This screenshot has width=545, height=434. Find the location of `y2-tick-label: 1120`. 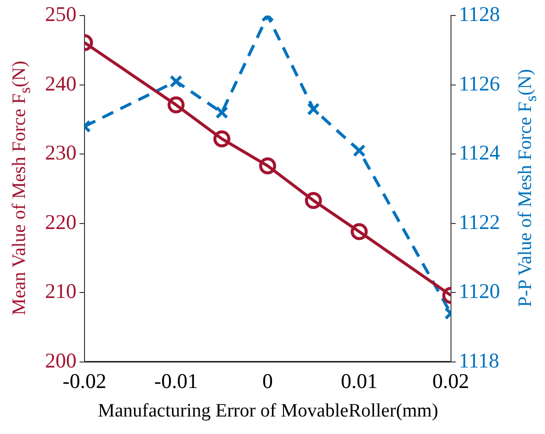

y2-tick-label: 1120 is located at coordinates (479, 291).